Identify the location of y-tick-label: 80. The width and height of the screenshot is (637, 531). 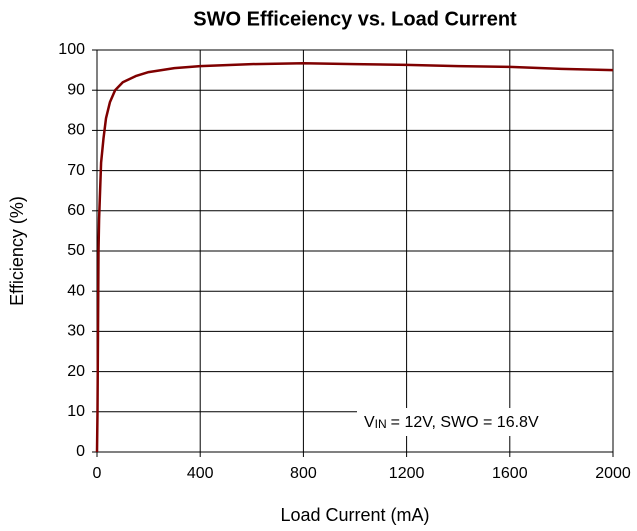
(76, 130).